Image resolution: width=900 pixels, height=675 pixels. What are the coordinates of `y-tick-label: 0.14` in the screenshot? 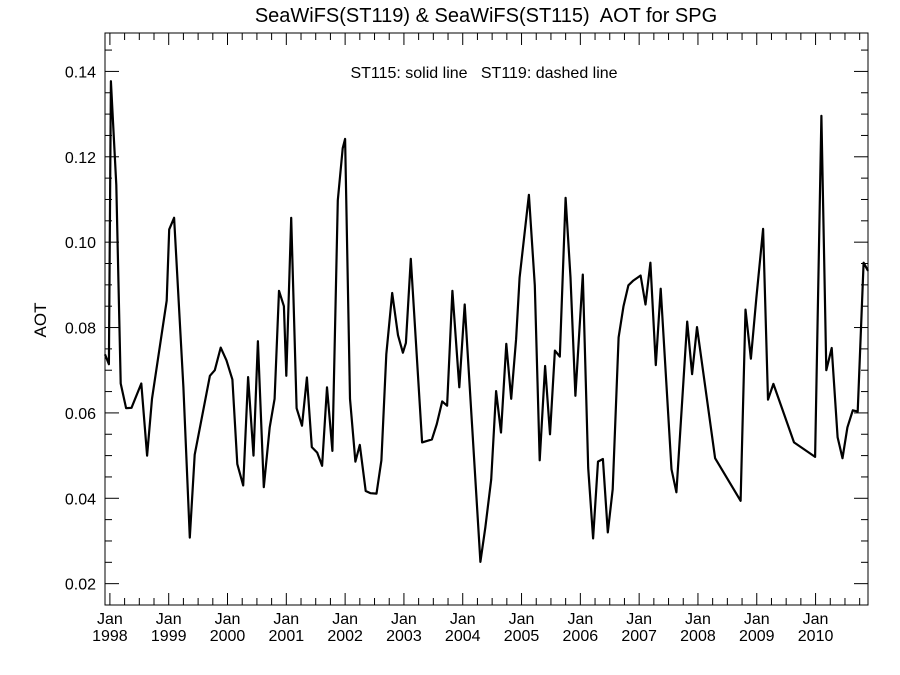 It's located at (80, 72).